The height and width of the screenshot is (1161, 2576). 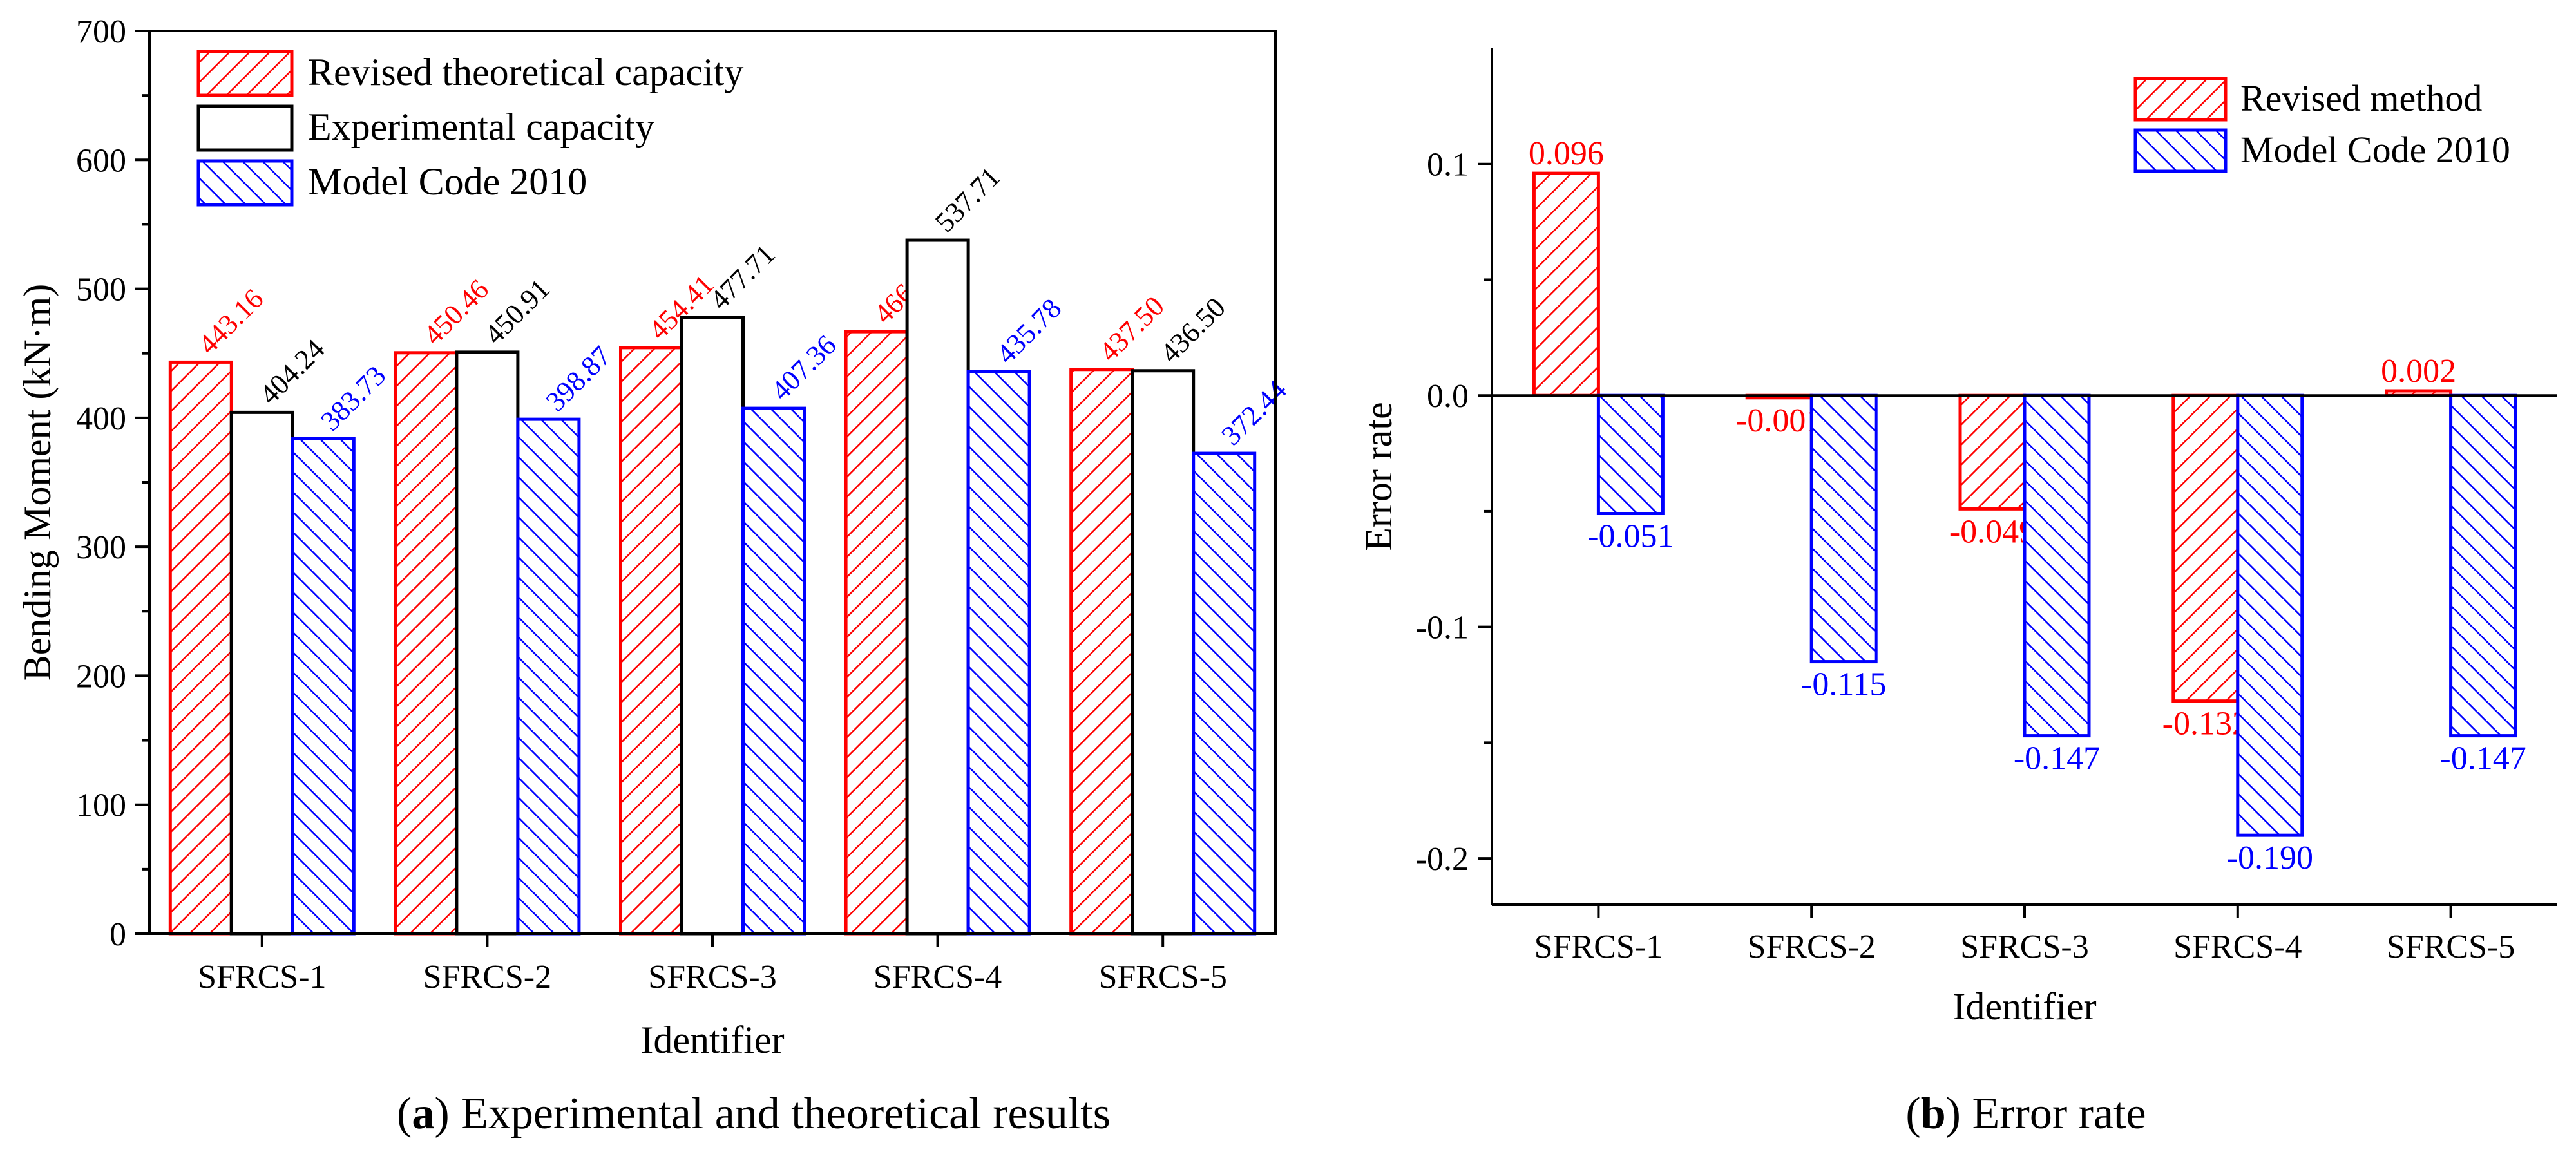 I want to click on legend-label: Revised theoretical capacity, so click(x=525, y=72).